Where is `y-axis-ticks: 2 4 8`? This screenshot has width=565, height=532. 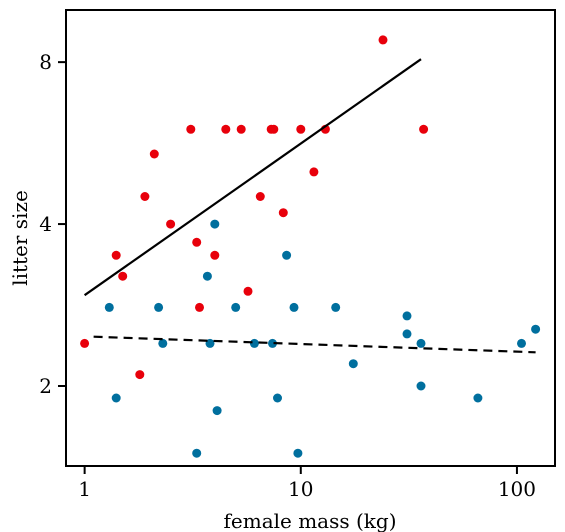
y-axis-ticks: 2 4 8 is located at coordinates (52, 224).